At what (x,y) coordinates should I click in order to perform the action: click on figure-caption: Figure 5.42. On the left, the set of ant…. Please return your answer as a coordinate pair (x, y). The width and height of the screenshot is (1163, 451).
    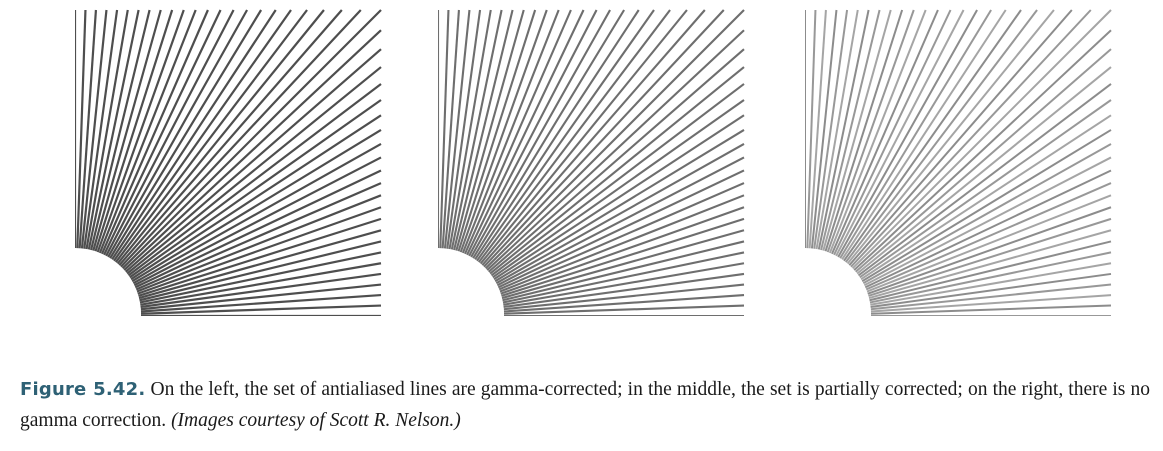
    Looking at the image, I should click on (585, 405).